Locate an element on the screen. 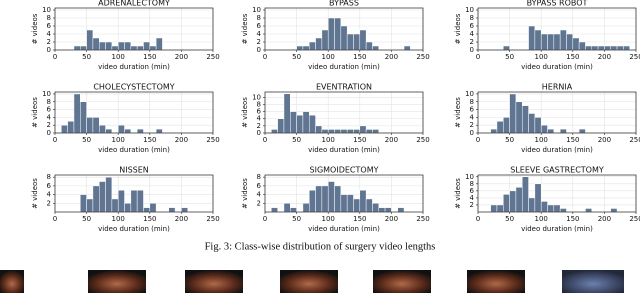  chart-title: NISSEN is located at coordinates (134, 170).